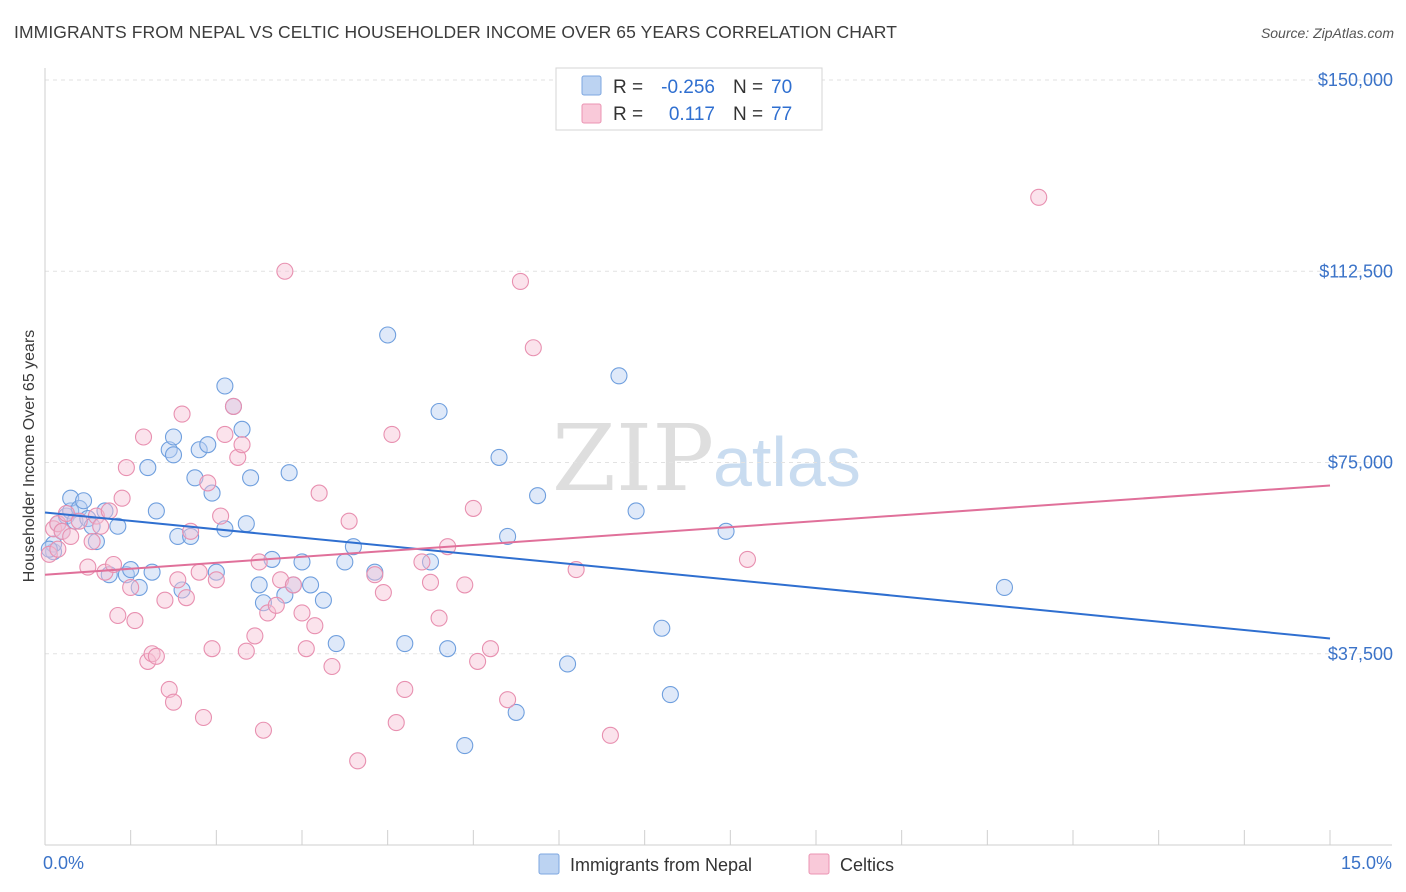  Describe the element at coordinates (633, 458) in the screenshot. I see `watermark-zip: ZIP` at that location.